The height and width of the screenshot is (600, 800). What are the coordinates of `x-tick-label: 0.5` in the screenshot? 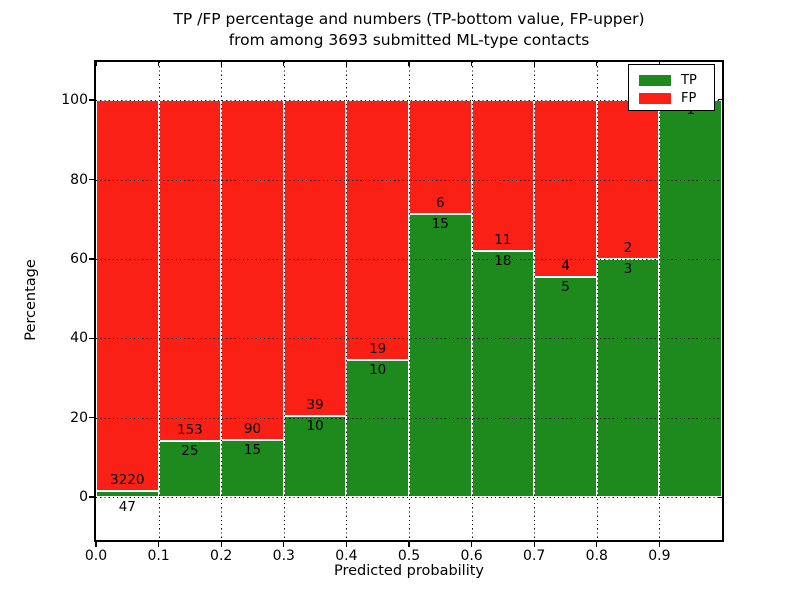 It's located at (409, 556).